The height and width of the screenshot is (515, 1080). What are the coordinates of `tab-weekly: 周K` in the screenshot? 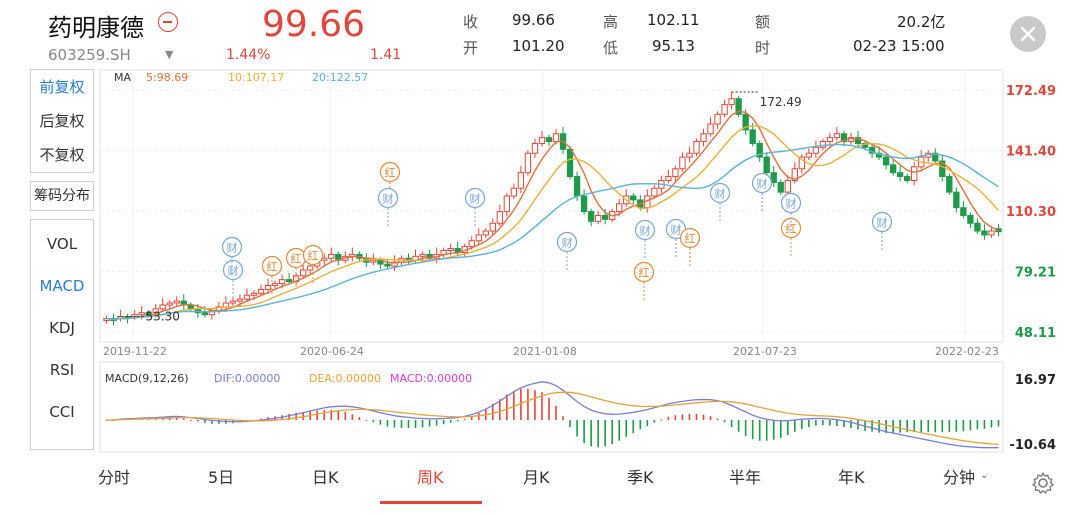 It's located at (430, 477).